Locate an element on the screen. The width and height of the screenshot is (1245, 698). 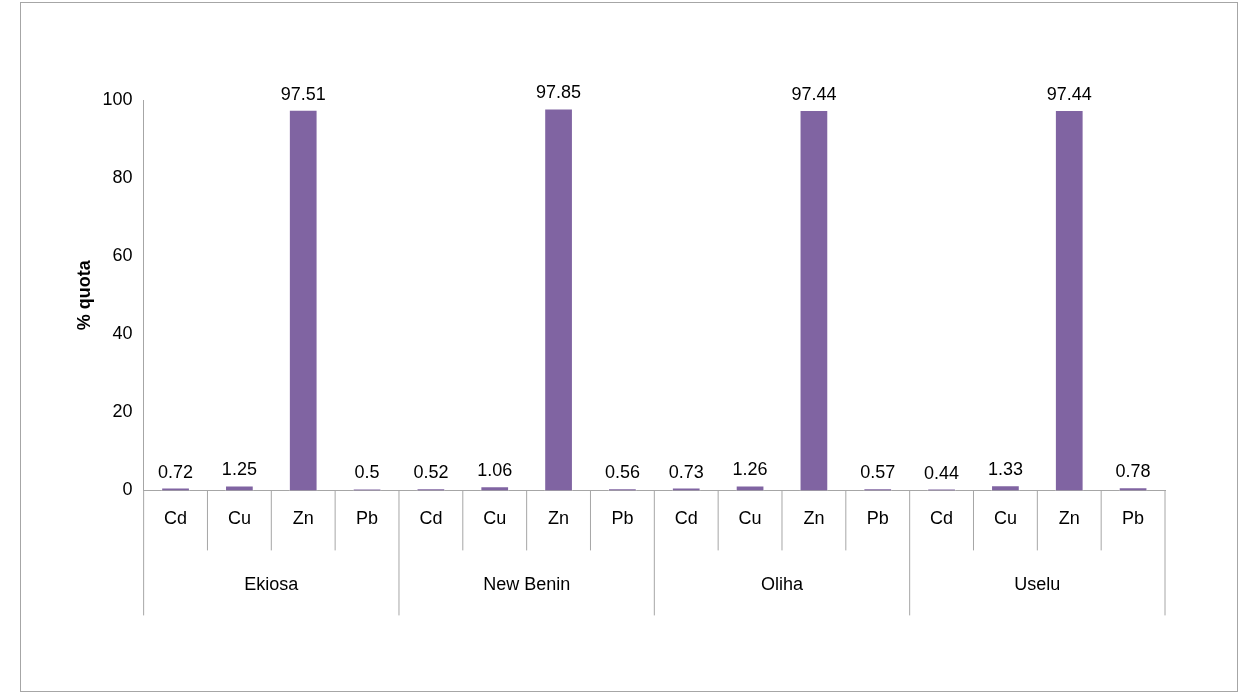
text: New Benin is located at coordinates (527, 584).